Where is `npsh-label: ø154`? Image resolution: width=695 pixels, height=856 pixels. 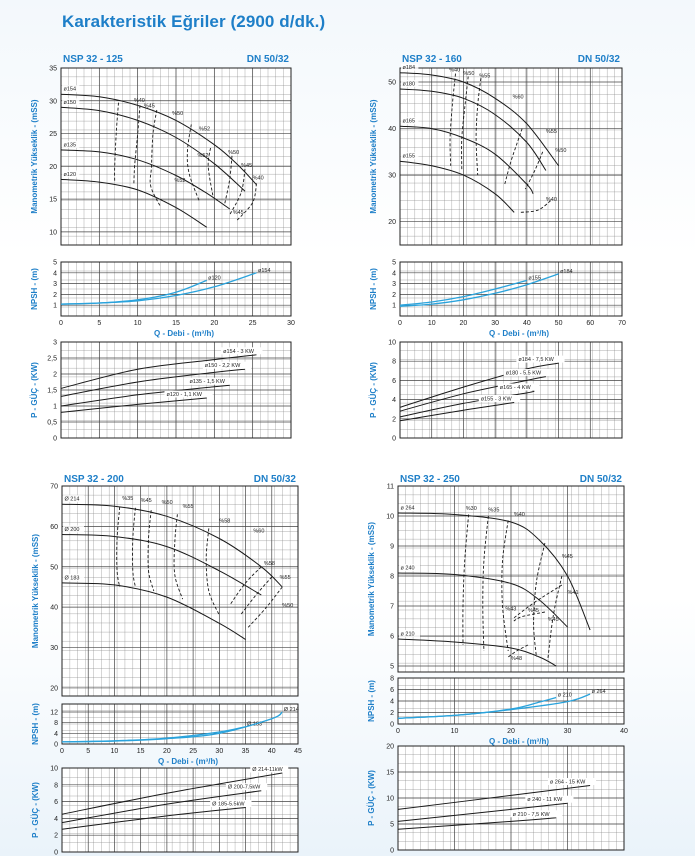 npsh-label: ø154 is located at coordinates (264, 271).